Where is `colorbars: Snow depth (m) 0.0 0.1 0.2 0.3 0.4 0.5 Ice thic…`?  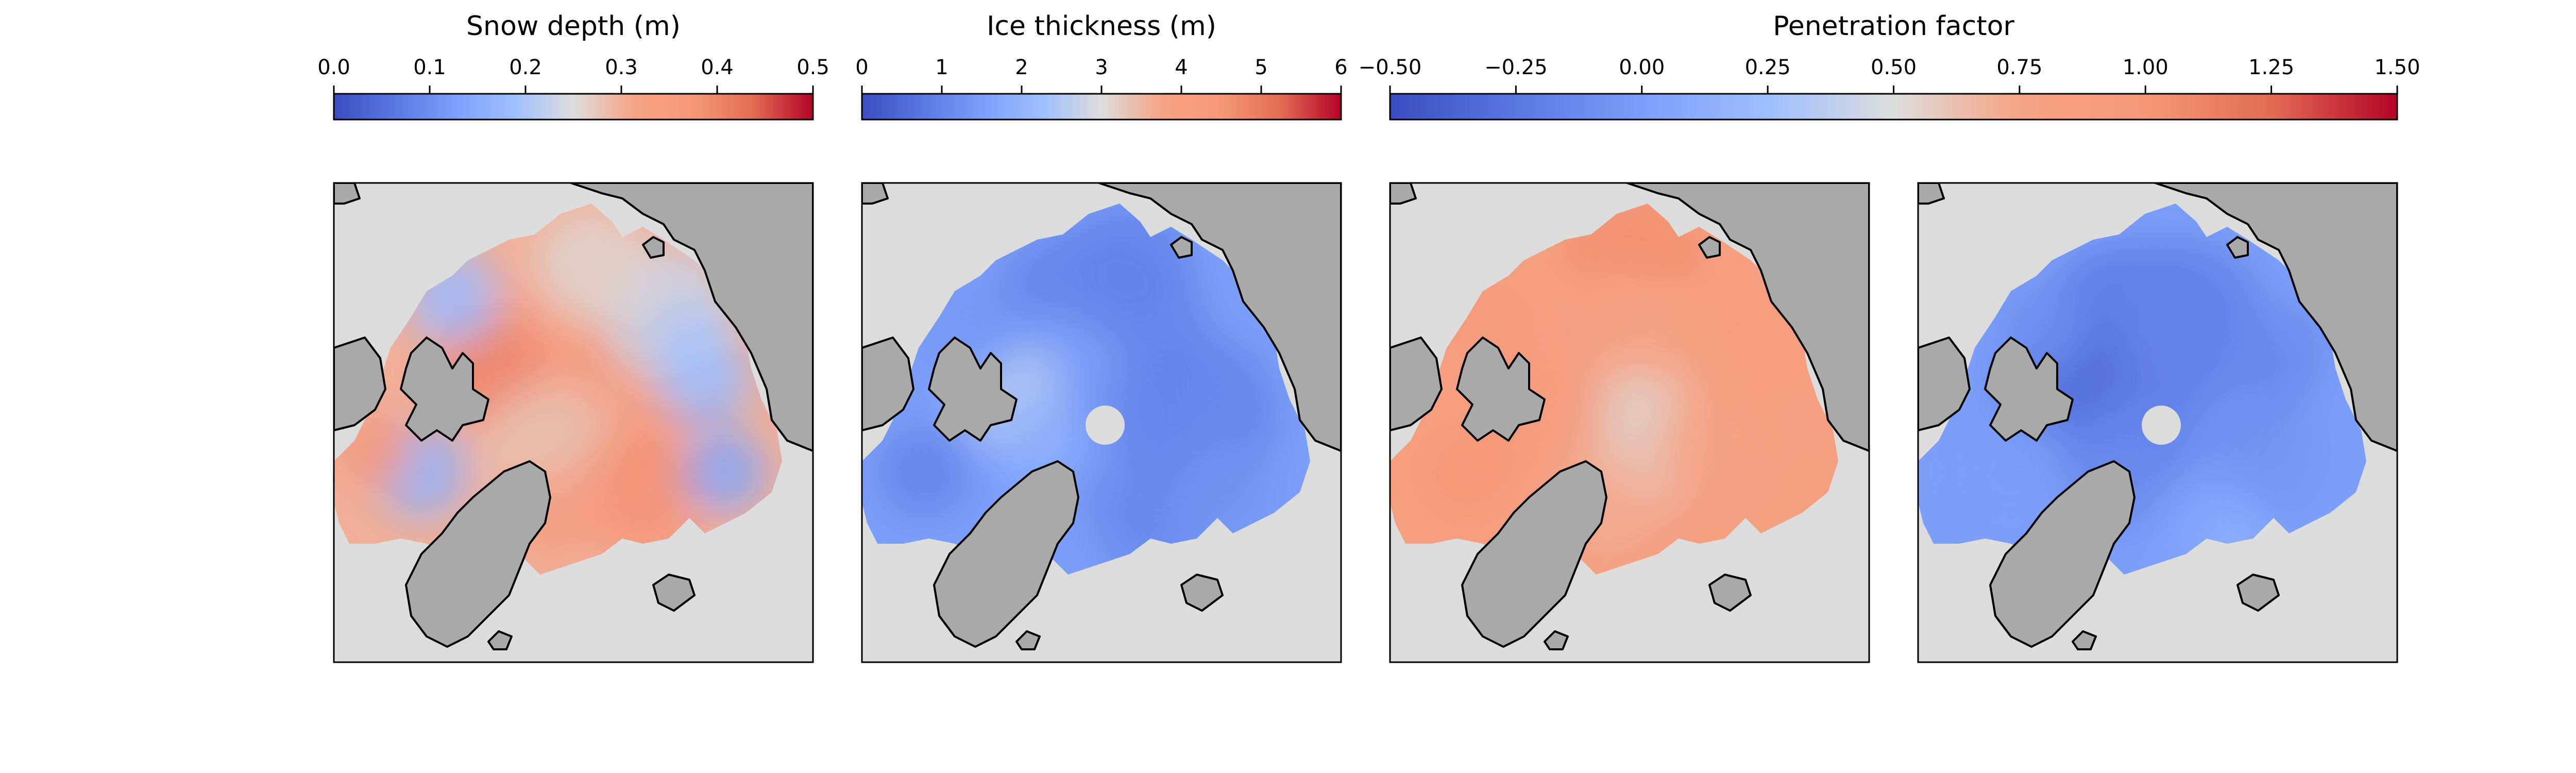
colorbars: Snow depth (m) 0.0 0.1 0.2 0.3 0.4 0.5 Ice thic… is located at coordinates (1368, 66).